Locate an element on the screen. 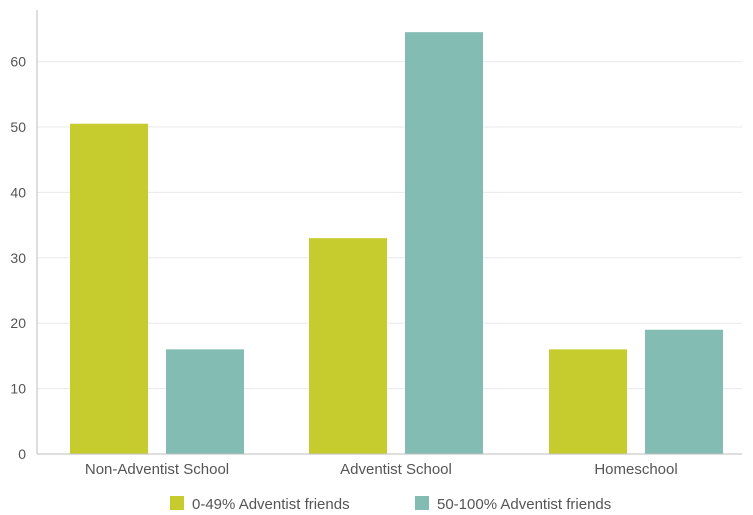 Image resolution: width=753 pixels, height=515 pixels. y-tick-label-0: 0 is located at coordinates (22, 454).